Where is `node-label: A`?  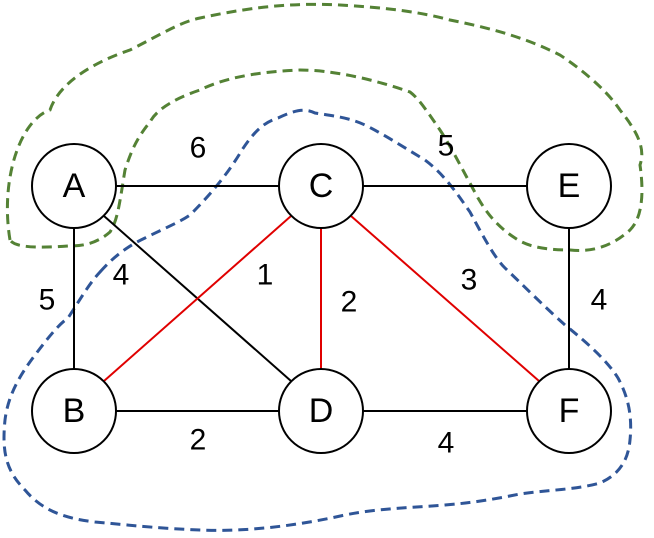 node-label: A is located at coordinates (74, 186).